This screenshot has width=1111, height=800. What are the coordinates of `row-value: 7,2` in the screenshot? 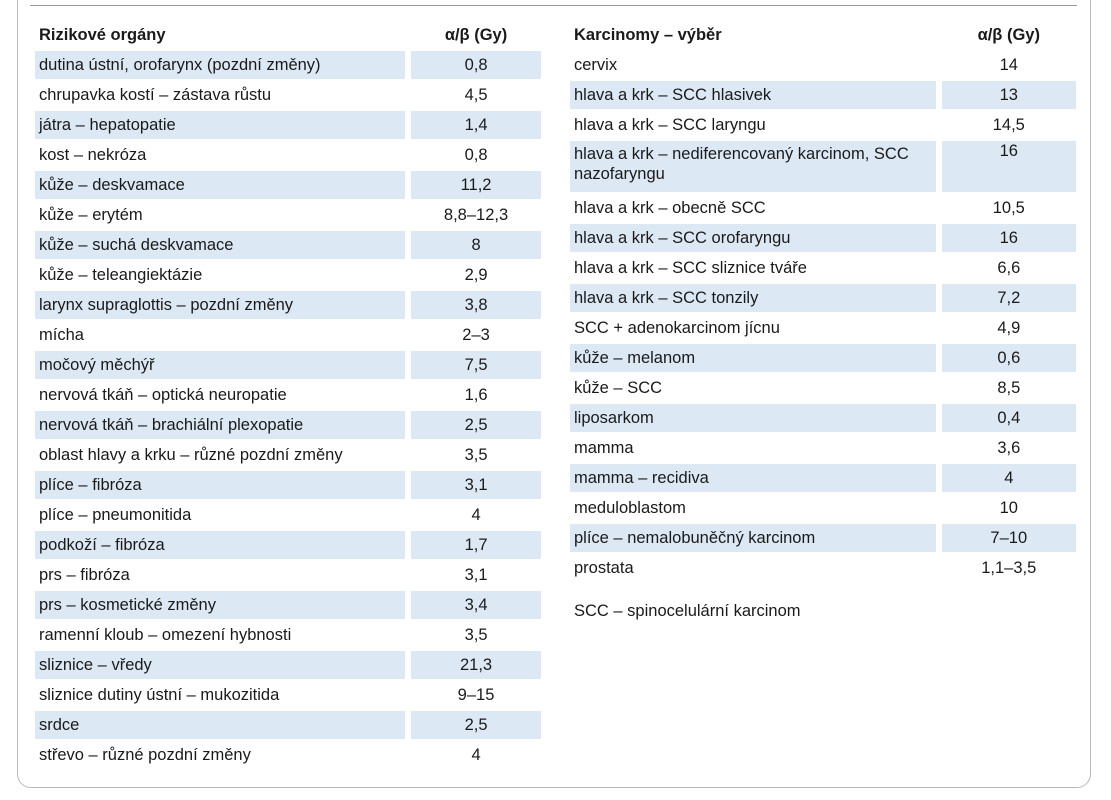 It's located at (1008, 298).